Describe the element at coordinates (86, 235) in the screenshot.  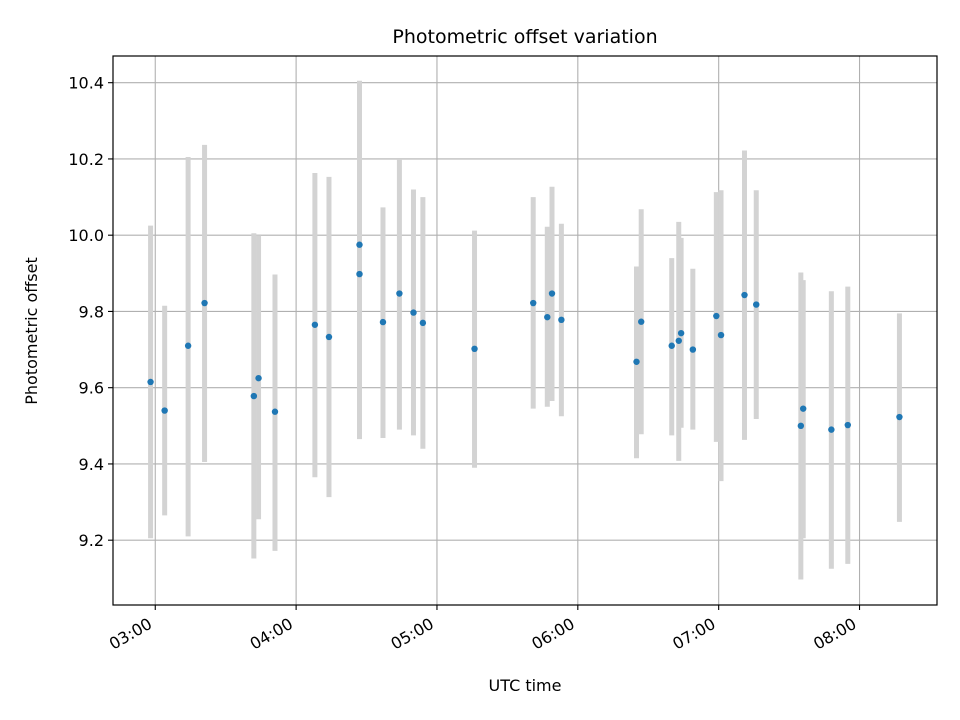
I see `y-tick-label: 10.0` at that location.